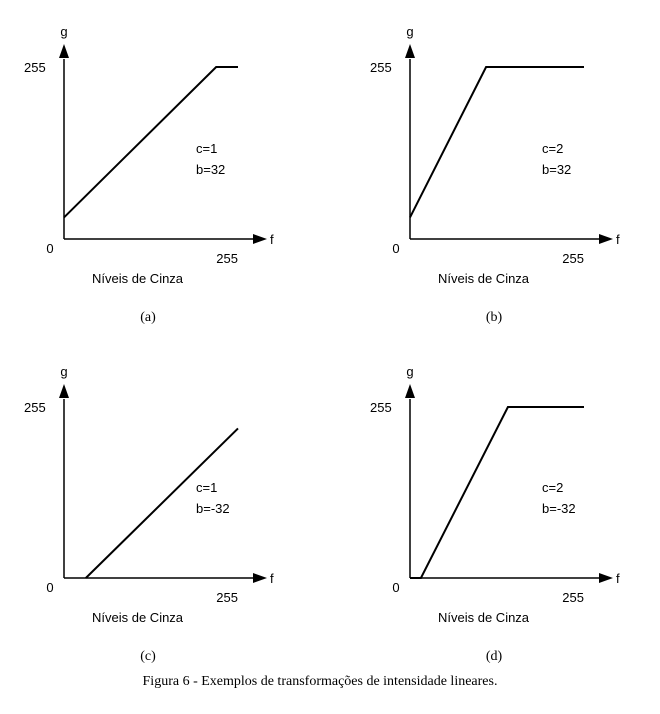 Image resolution: width=660 pixels, height=714 pixels. I want to click on panel-label: (b), so click(494, 317).